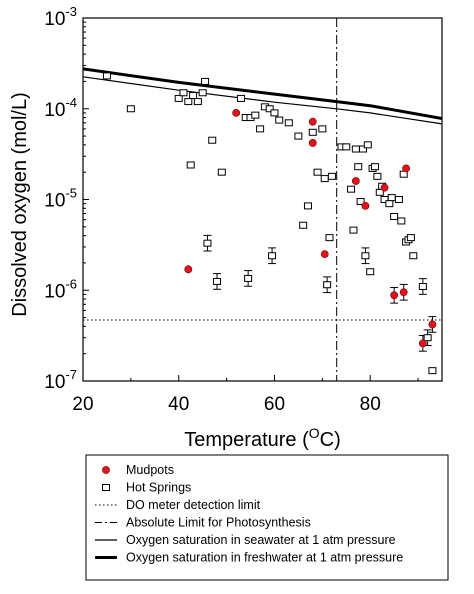 Image resolution: width=474 pixels, height=594 pixels. I want to click on x-tick-label: 20, so click(82, 404).